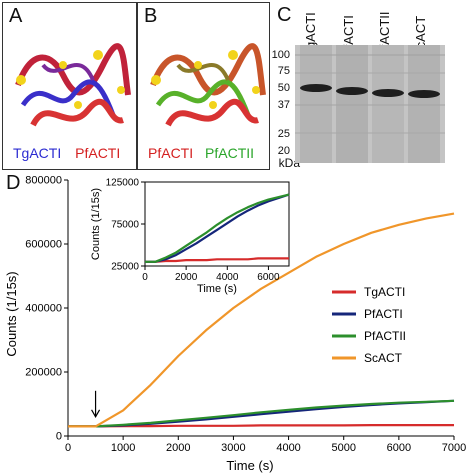  I want to click on legend-pfacti-b: PfACTI, so click(171, 153).